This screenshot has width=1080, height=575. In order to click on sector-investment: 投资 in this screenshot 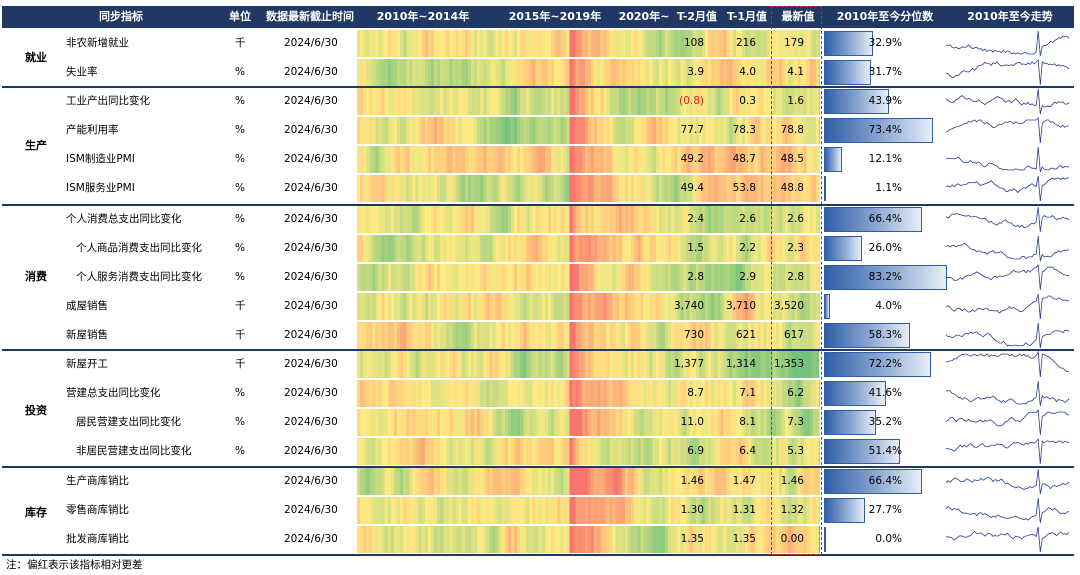, I will do `click(36, 410)`.